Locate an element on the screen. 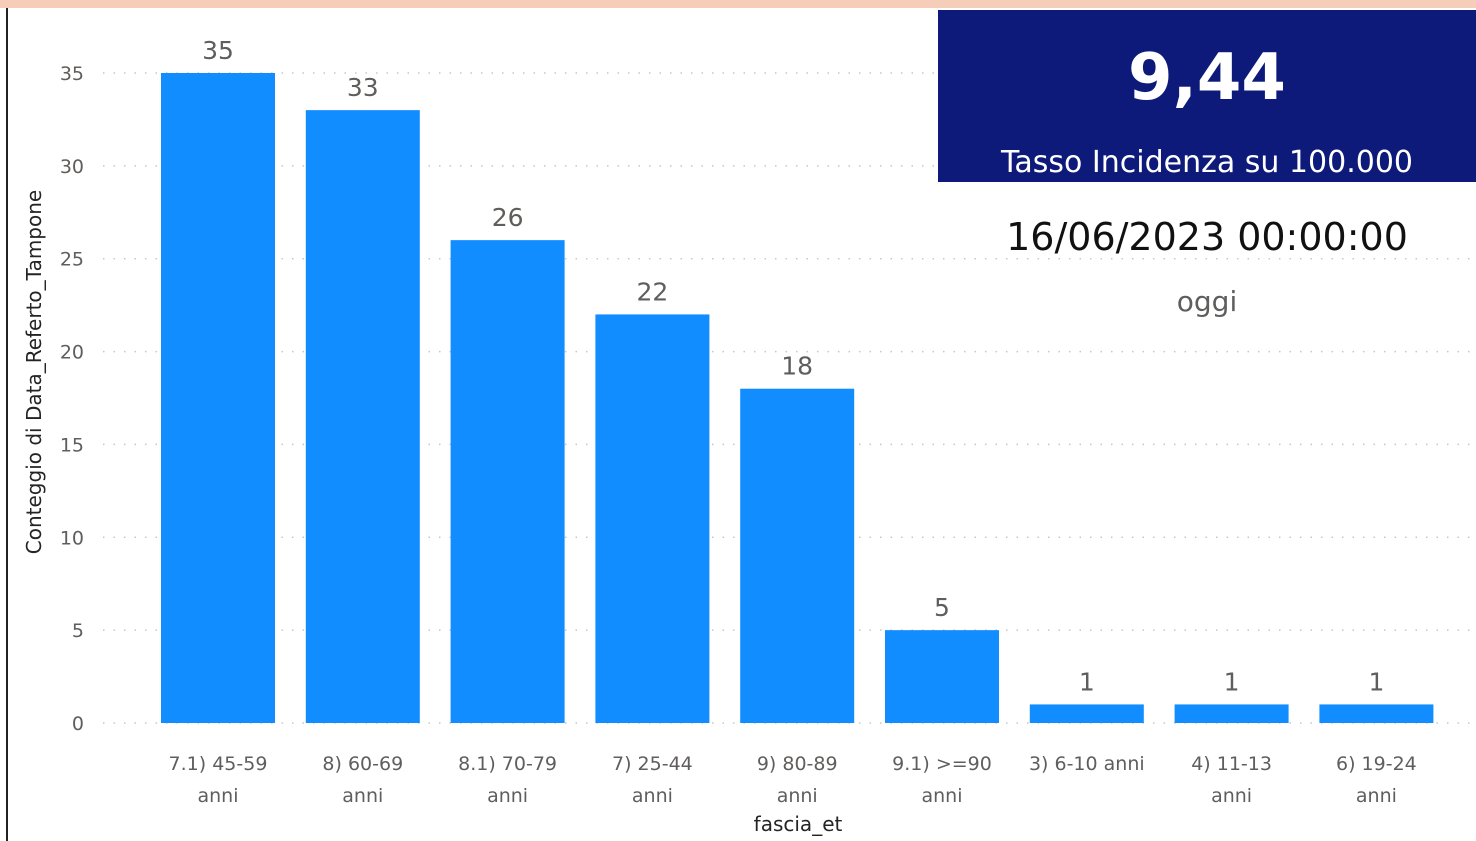  y-tick-label: 35 is located at coordinates (72, 74).